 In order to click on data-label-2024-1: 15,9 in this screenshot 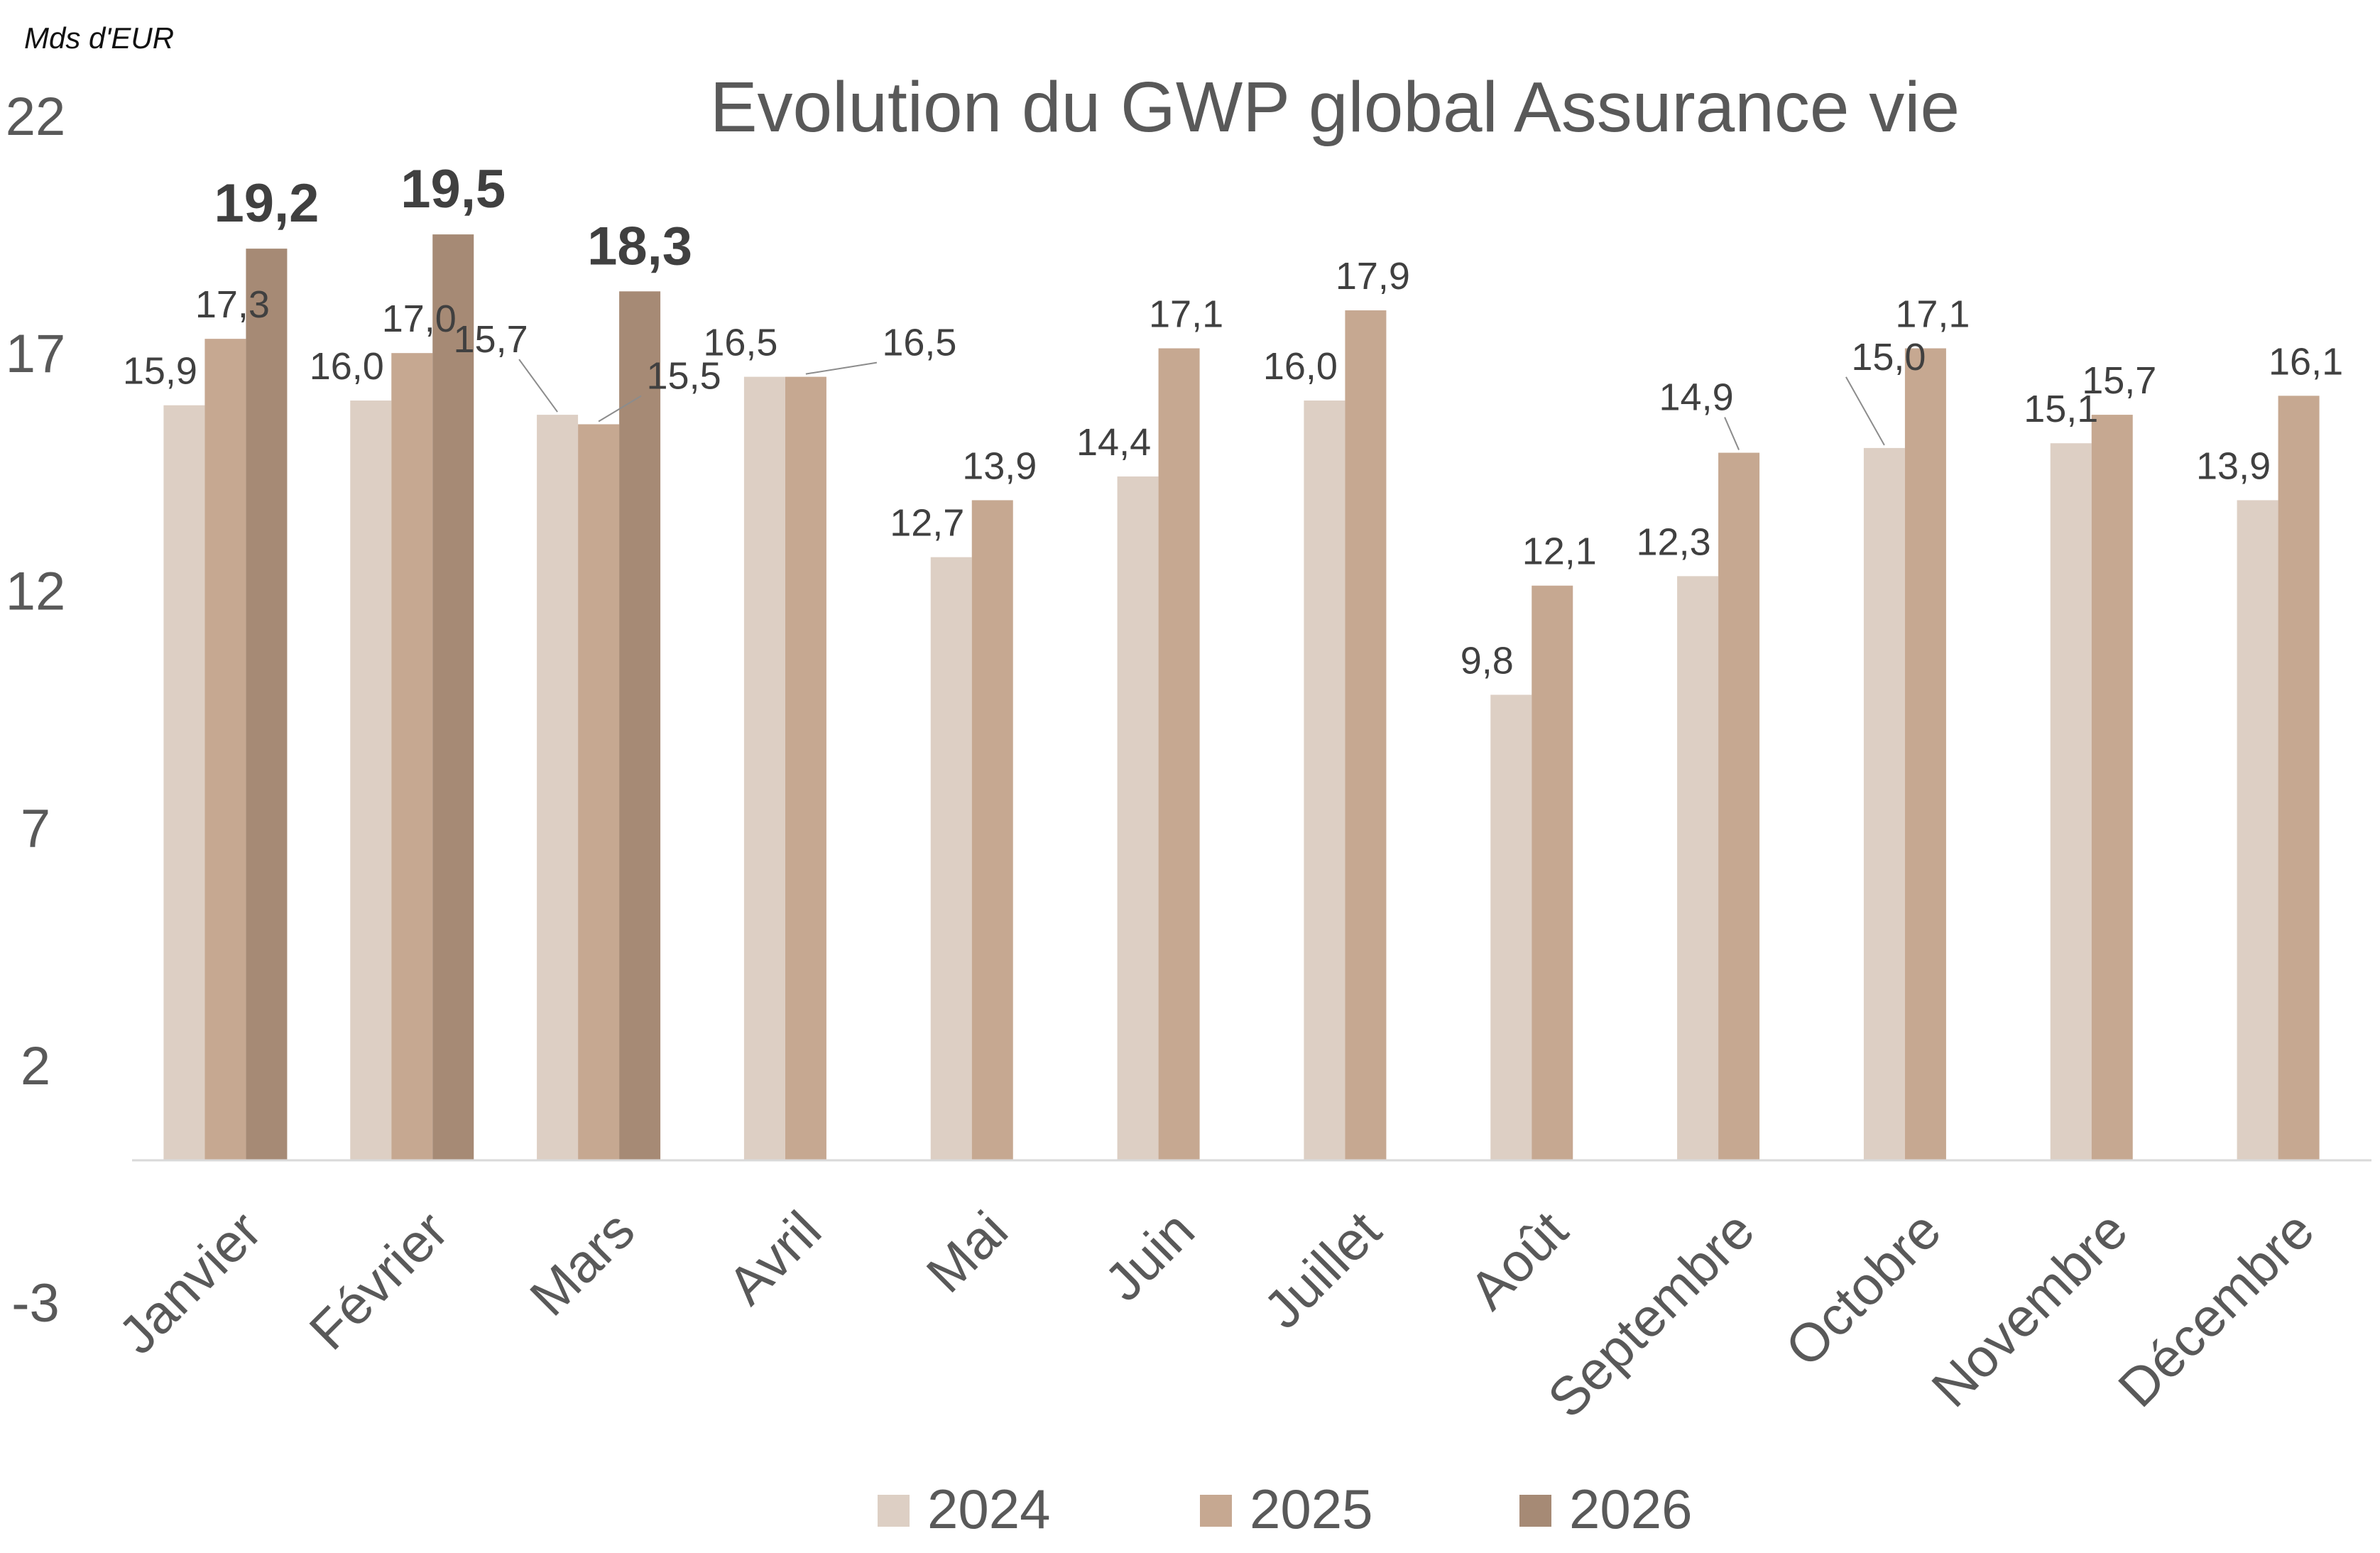, I will do `click(160, 371)`.